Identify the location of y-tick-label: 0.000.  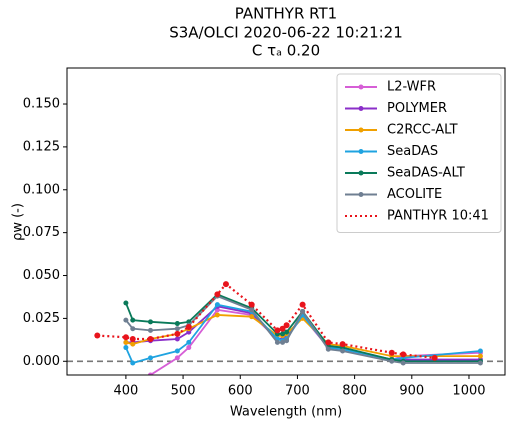
(41, 361).